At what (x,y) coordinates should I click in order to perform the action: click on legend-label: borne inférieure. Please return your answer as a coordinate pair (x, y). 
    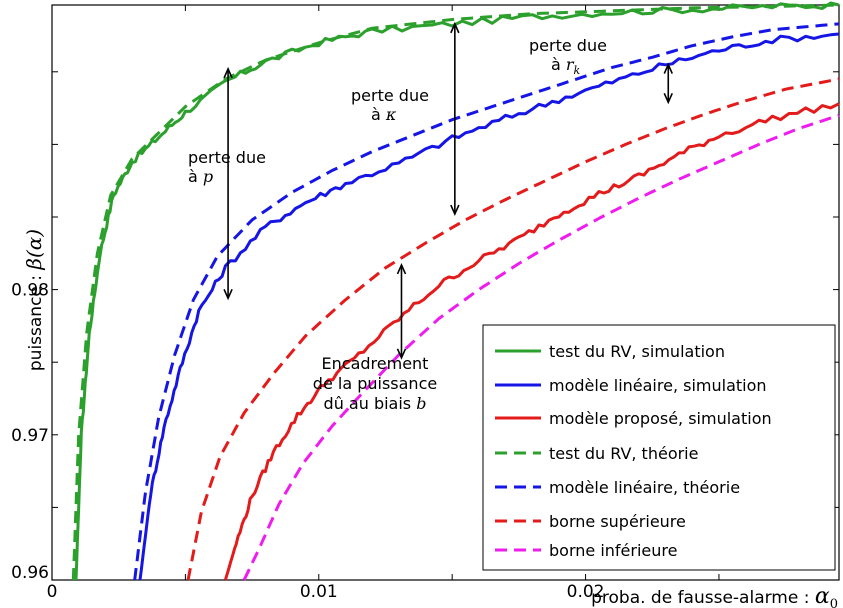
    Looking at the image, I should click on (613, 550).